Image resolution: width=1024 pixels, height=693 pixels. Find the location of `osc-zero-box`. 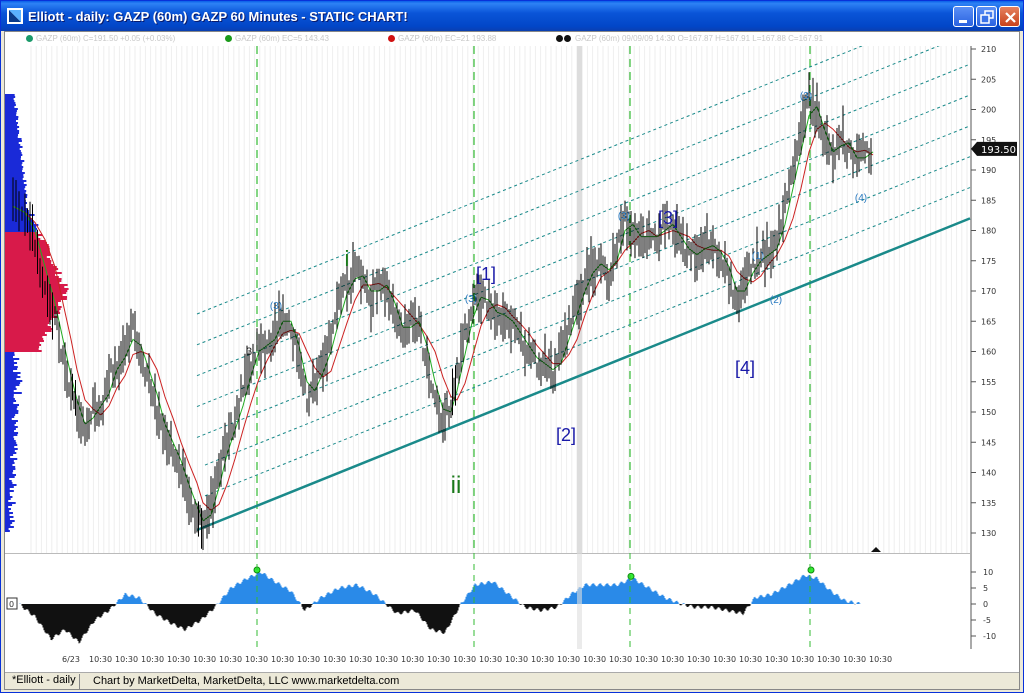

osc-zero-box is located at coordinates (12, 603).